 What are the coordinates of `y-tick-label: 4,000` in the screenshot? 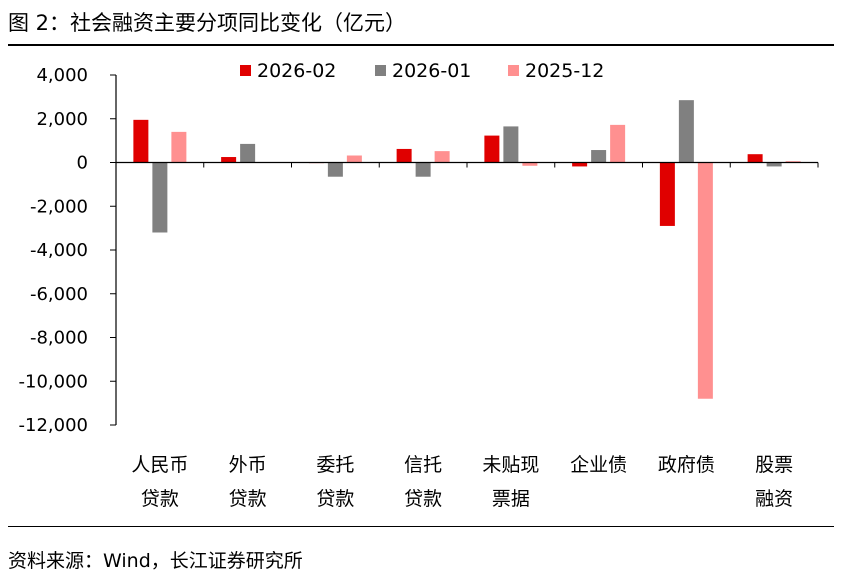 It's located at (62, 75).